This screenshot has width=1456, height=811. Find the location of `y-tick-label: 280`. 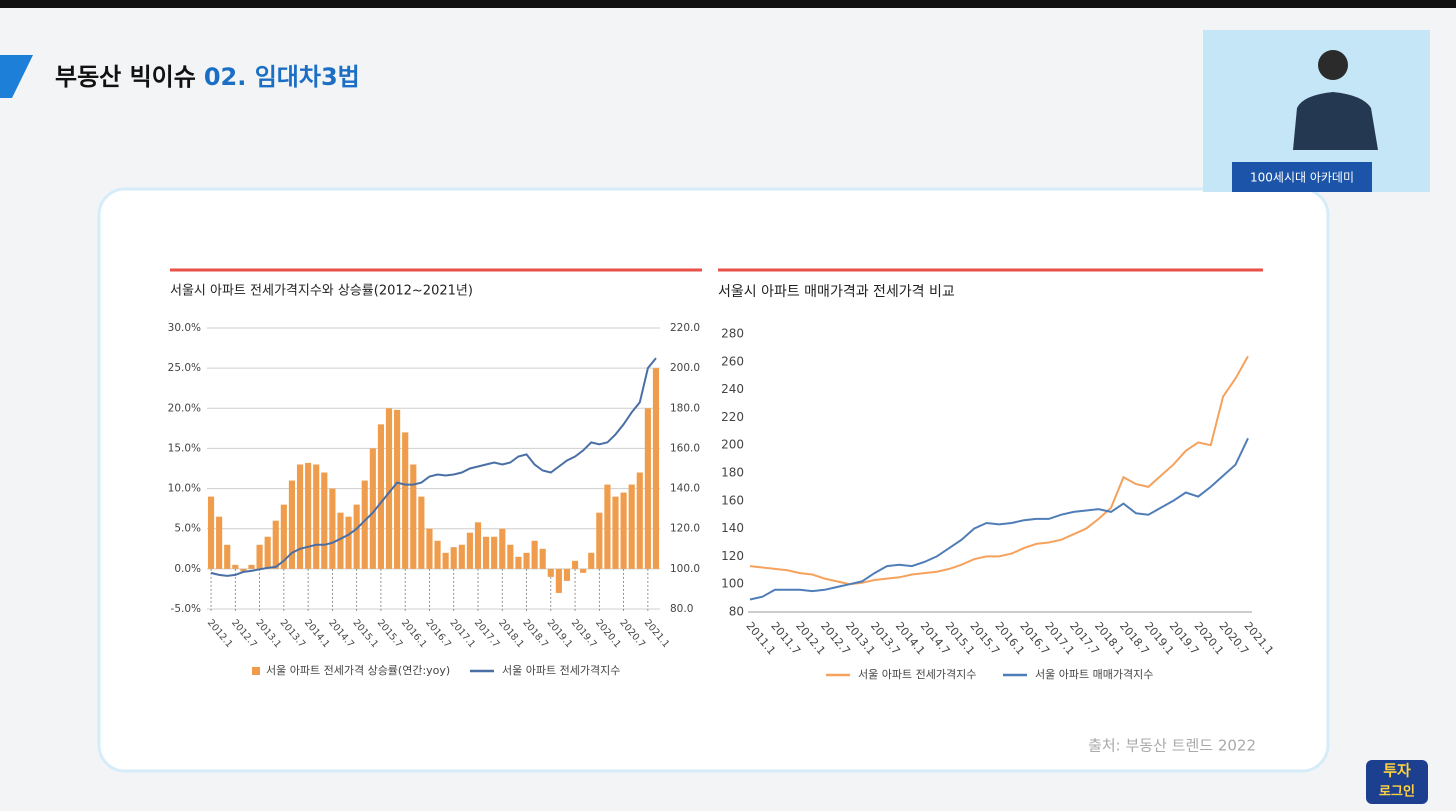

y-tick-label: 280 is located at coordinates (732, 334).